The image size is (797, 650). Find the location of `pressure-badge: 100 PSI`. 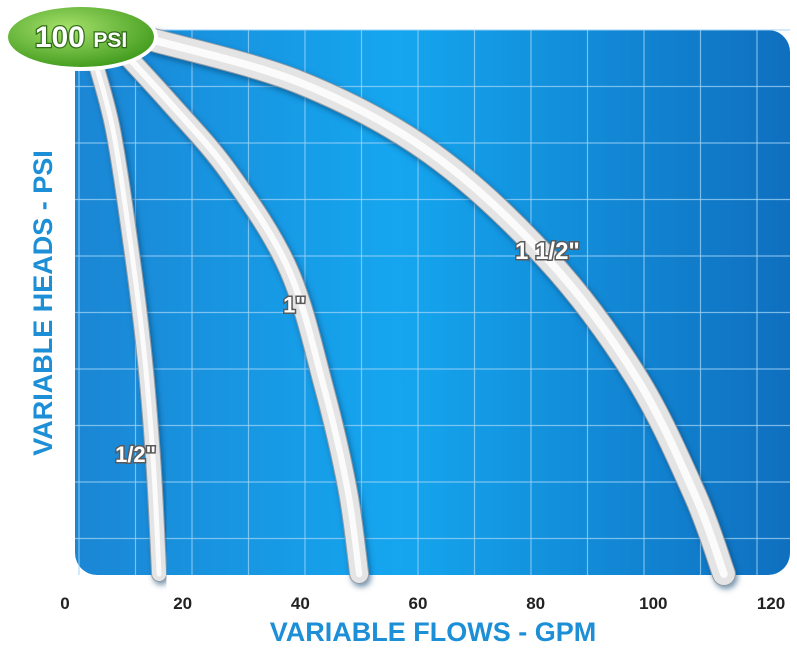

pressure-badge: 100 PSI is located at coordinates (81, 37).